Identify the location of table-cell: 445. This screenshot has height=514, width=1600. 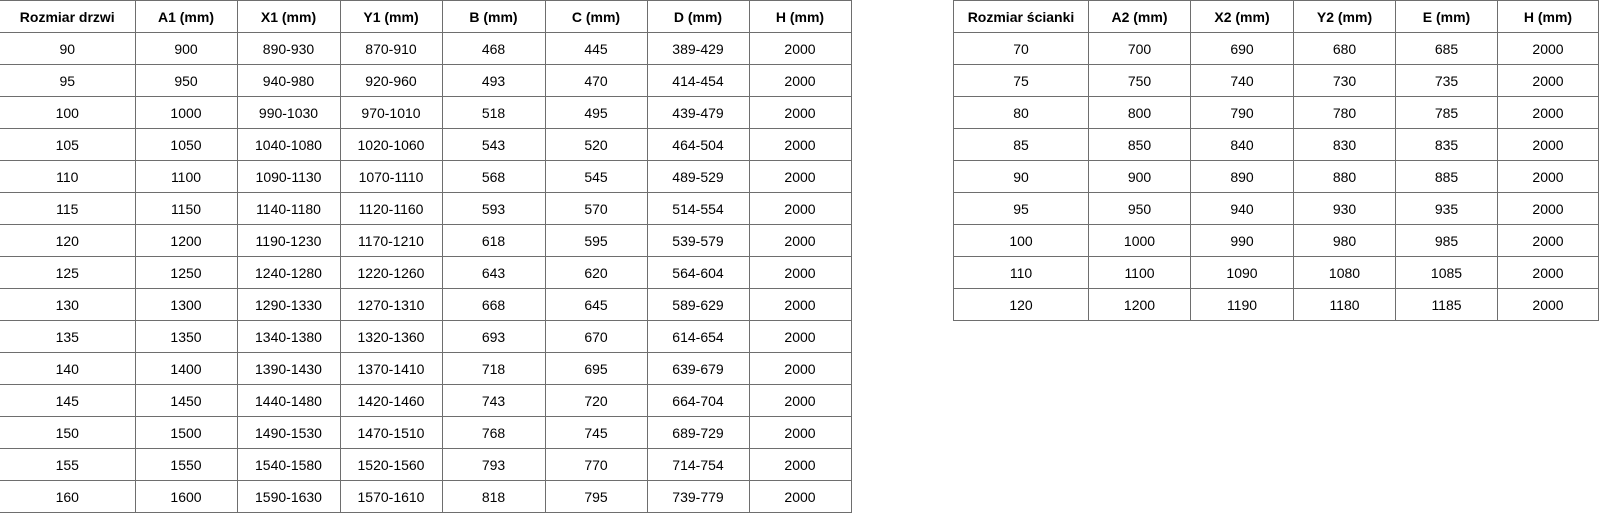
(596, 48).